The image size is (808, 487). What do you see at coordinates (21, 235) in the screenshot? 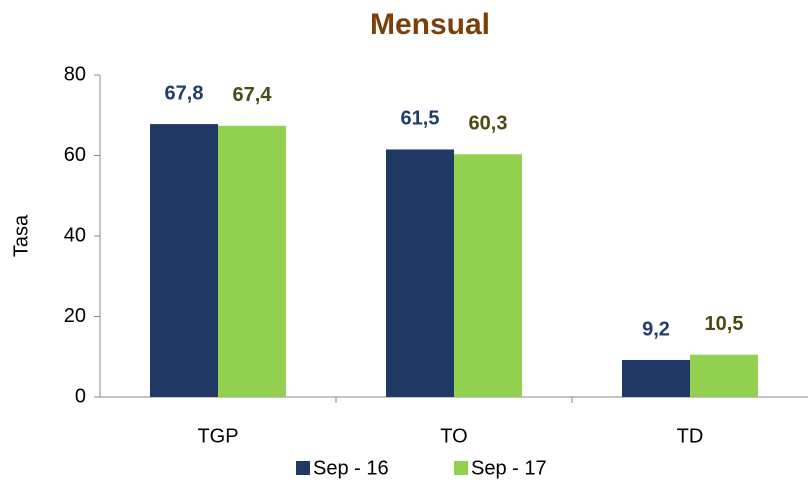
I see `y-axis-label: Tasa` at bounding box center [21, 235].